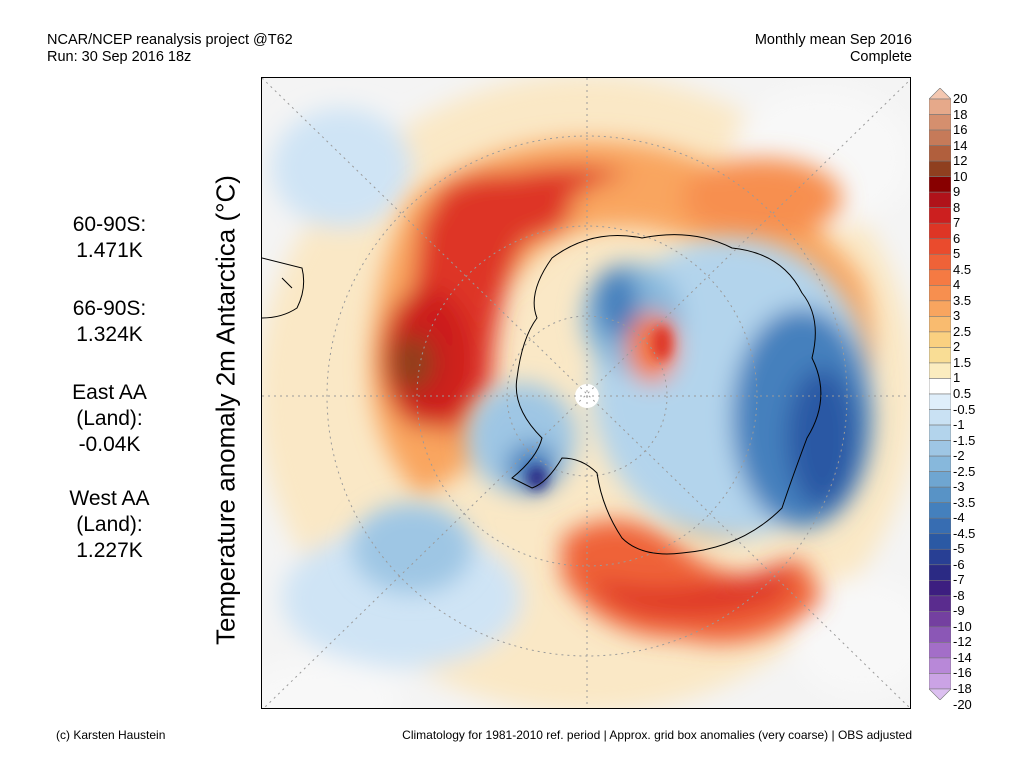 This screenshot has width=1024, height=768. Describe the element at coordinates (109, 550) in the screenshot. I see `stat-value: 1.227K` at that location.